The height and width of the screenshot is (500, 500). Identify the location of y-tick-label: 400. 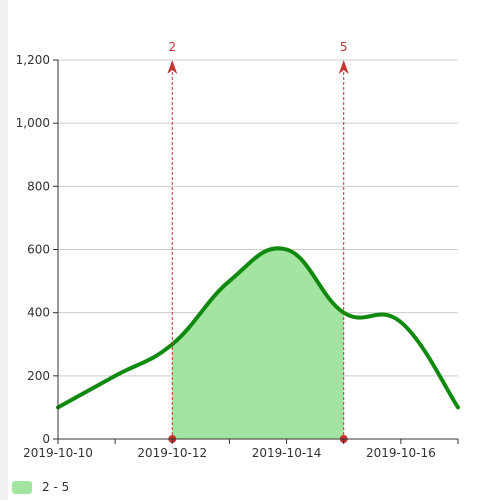
(38, 313).